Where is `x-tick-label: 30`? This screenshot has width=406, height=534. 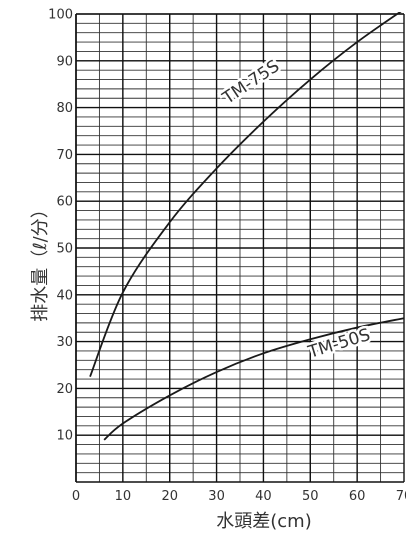 x-tick-label: 30 is located at coordinates (216, 496).